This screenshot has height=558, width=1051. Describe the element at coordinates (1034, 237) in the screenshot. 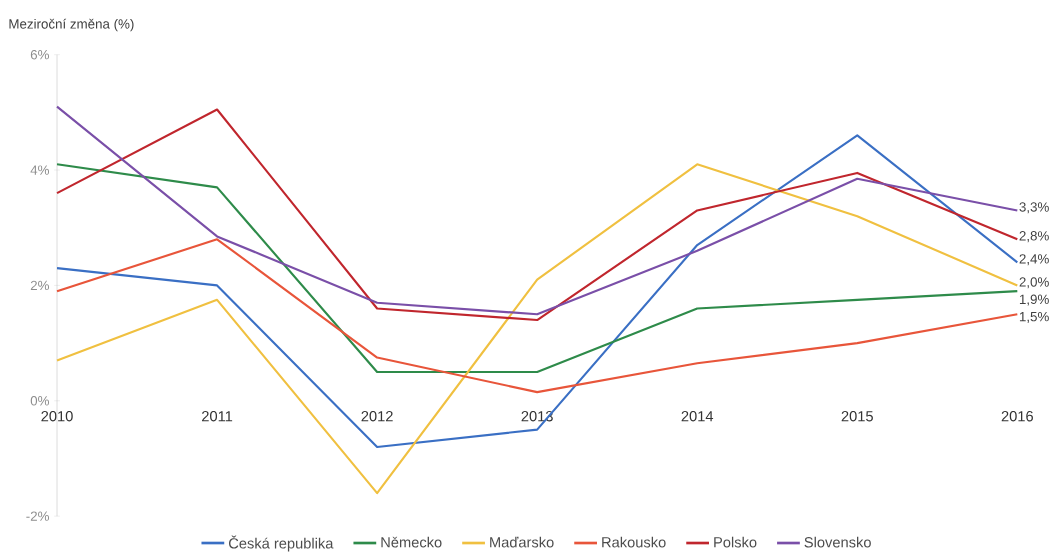

I see `data-label: 2,8%` at that location.